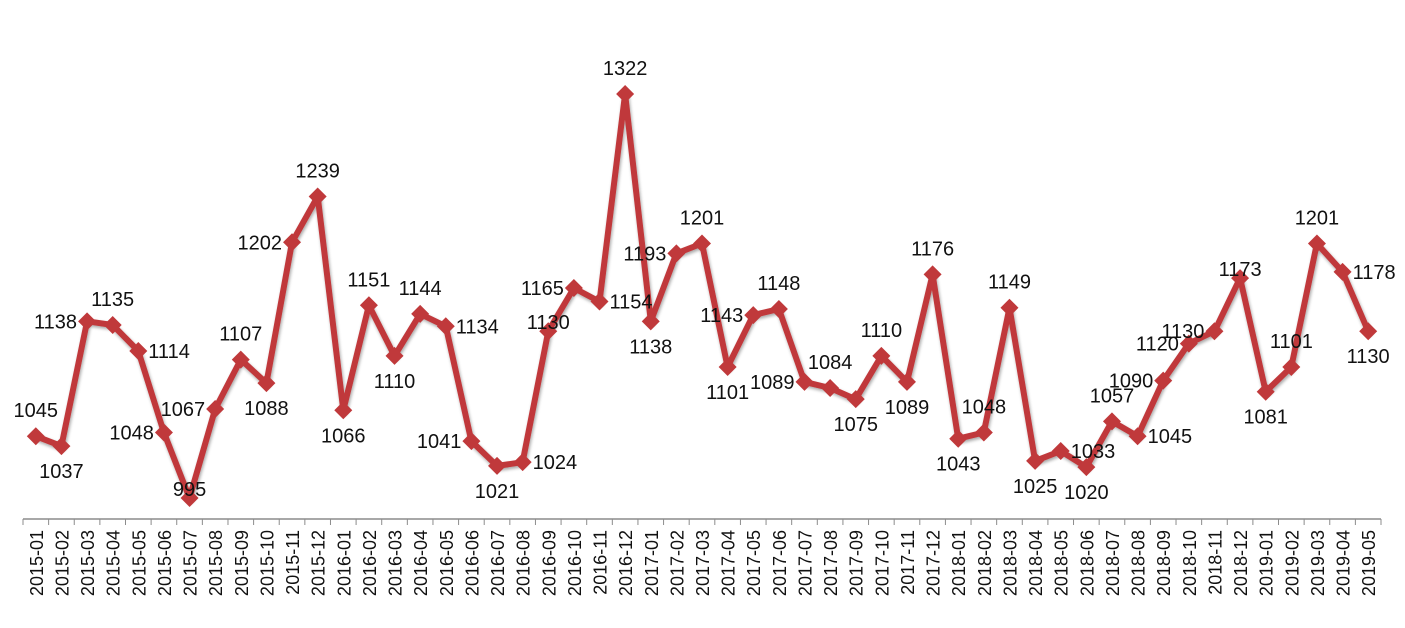  What do you see at coordinates (344, 563) in the screenshot?
I see `x-tick-label: 2016-01` at bounding box center [344, 563].